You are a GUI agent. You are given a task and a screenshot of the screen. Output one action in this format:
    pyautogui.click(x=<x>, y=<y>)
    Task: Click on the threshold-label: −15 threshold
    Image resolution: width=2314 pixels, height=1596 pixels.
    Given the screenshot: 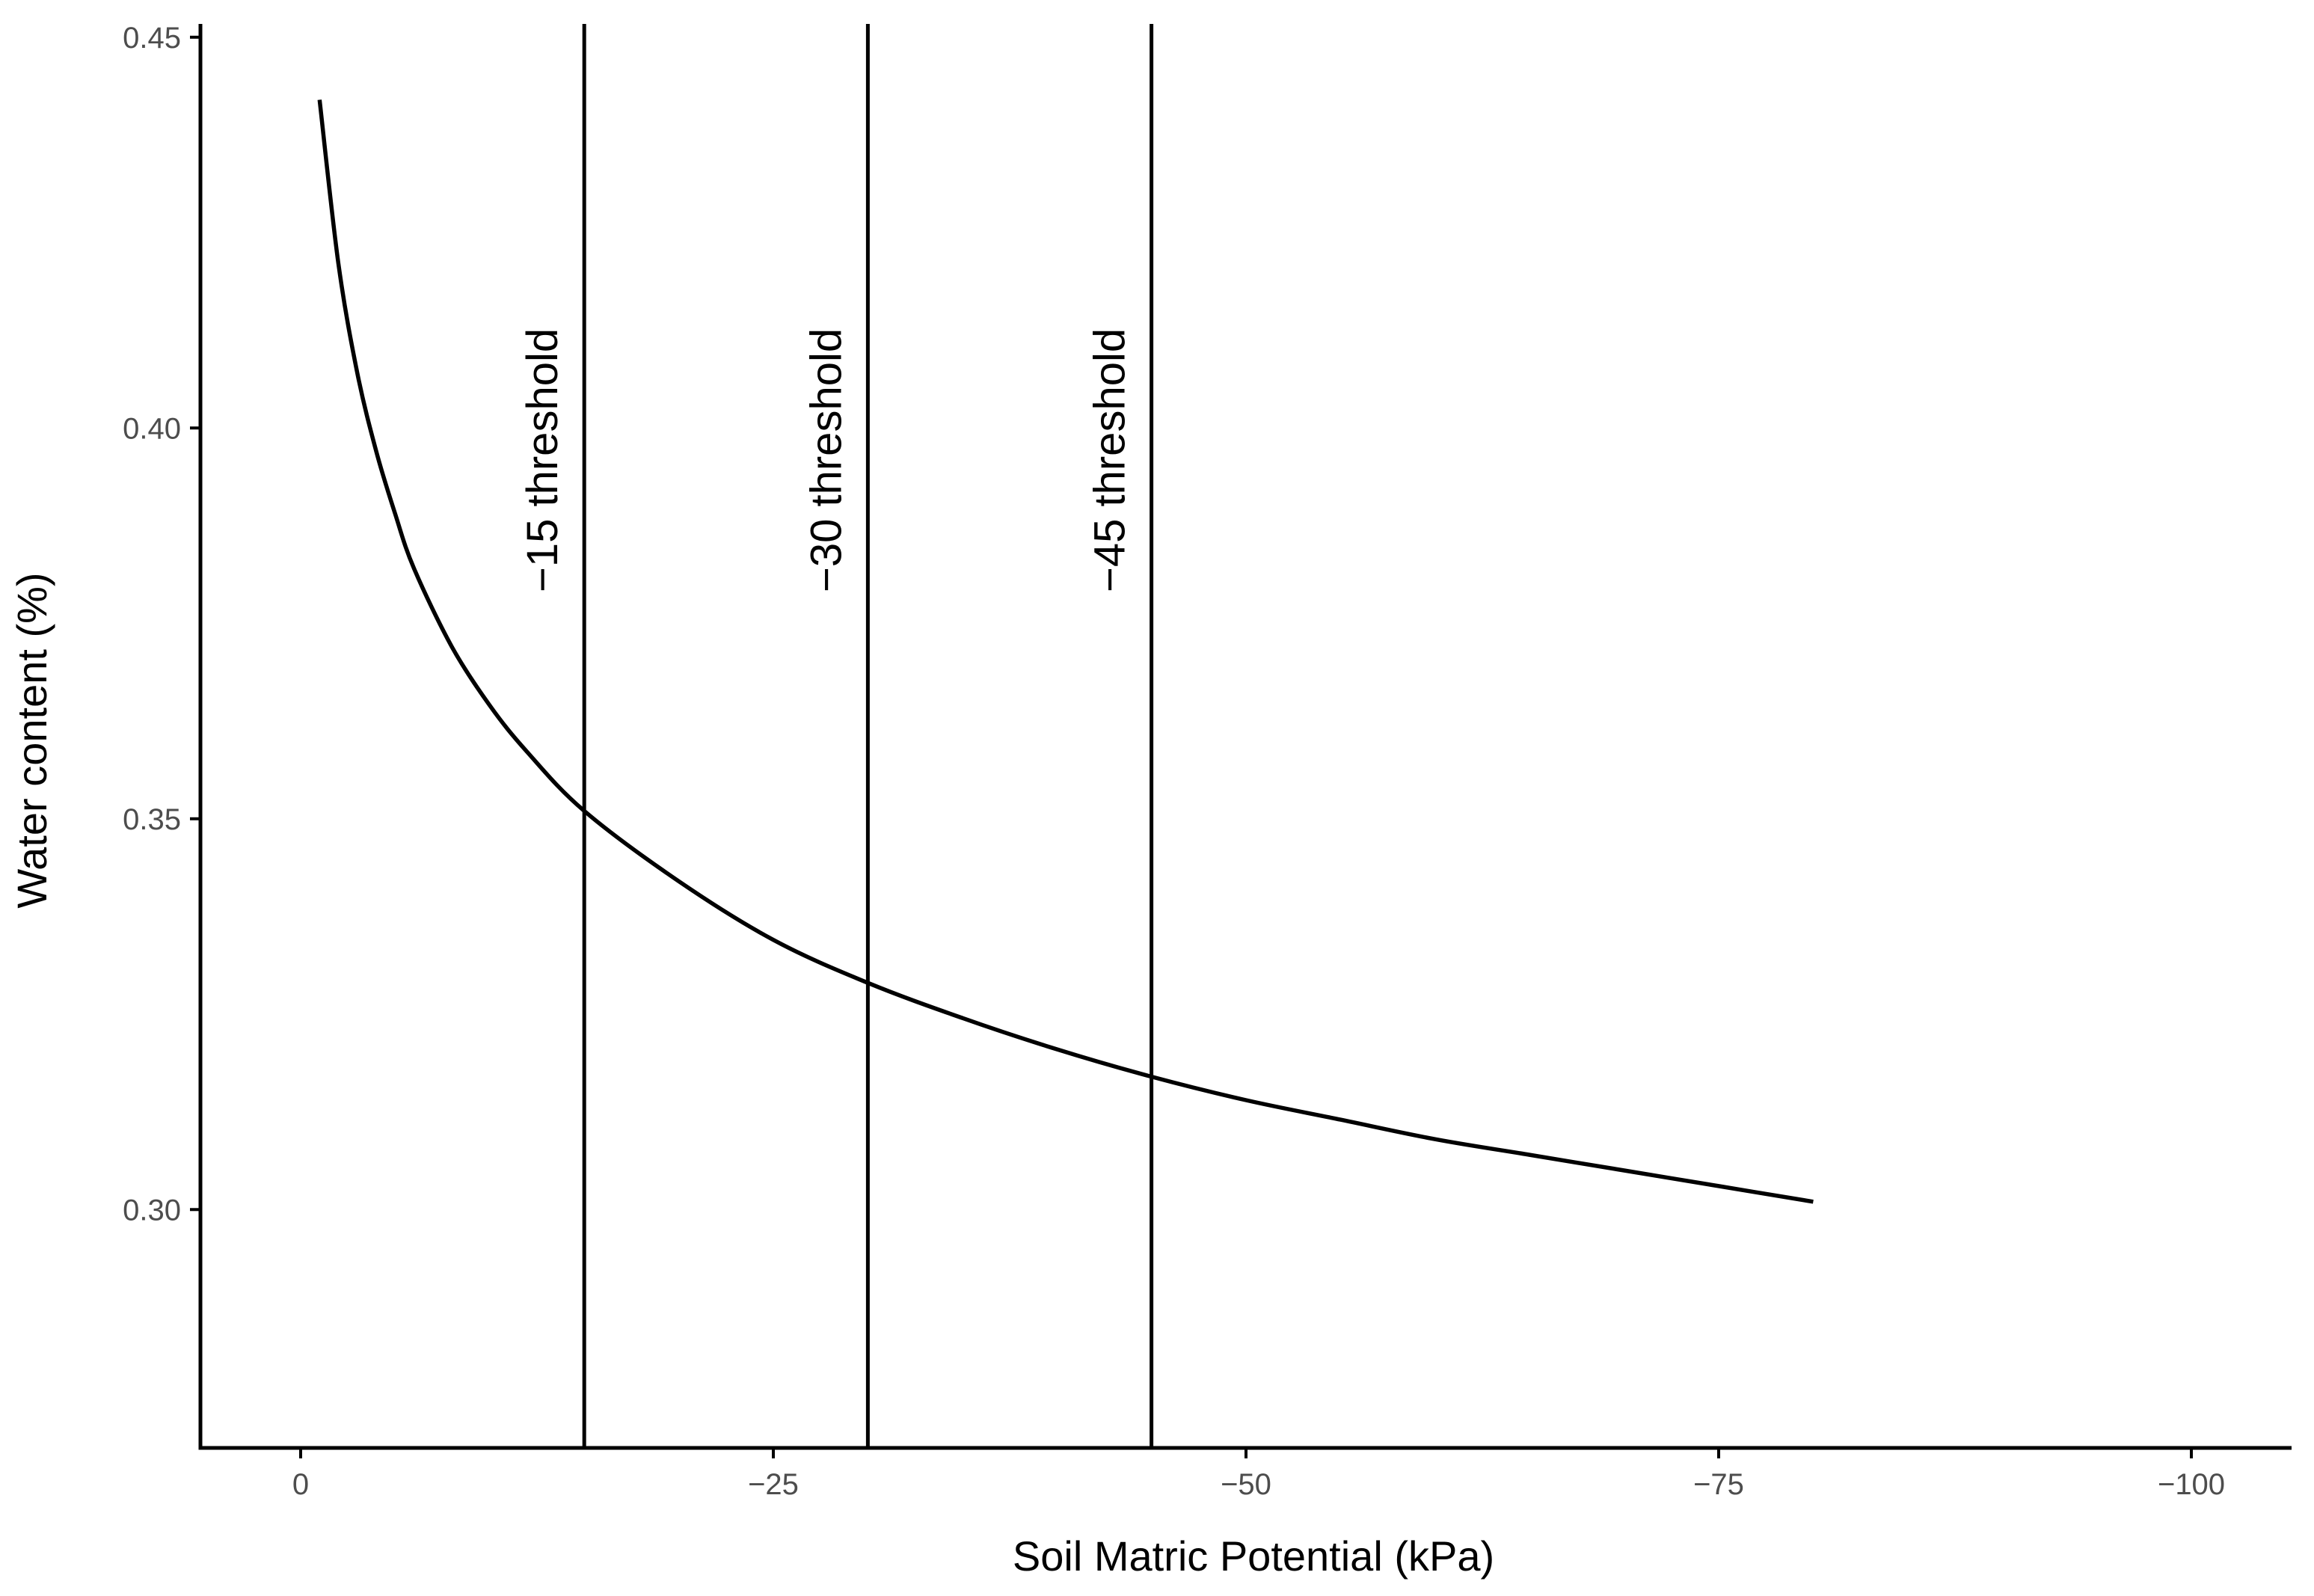 What is the action you would take?
    pyautogui.click(x=542, y=460)
    